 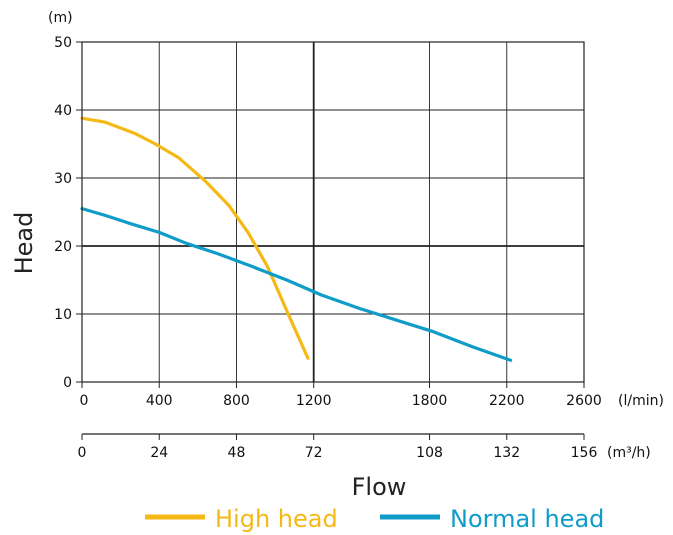 What do you see at coordinates (60, 18) in the screenshot?
I see `y-unit-label: (m)` at bounding box center [60, 18].